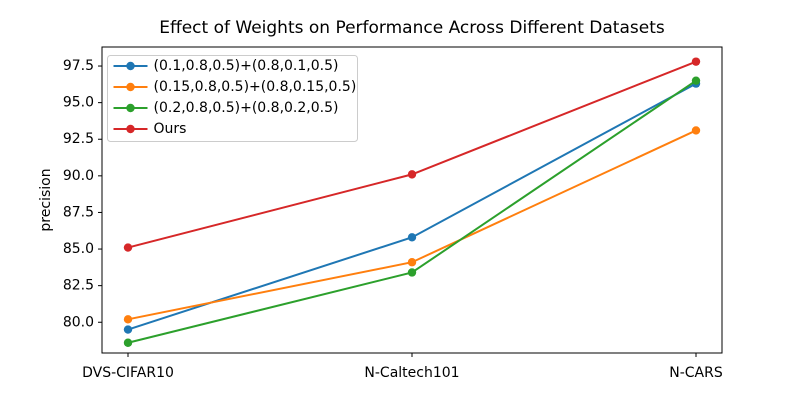  What do you see at coordinates (78, 103) in the screenshot?
I see `y-tick-label: 95.0` at bounding box center [78, 103].